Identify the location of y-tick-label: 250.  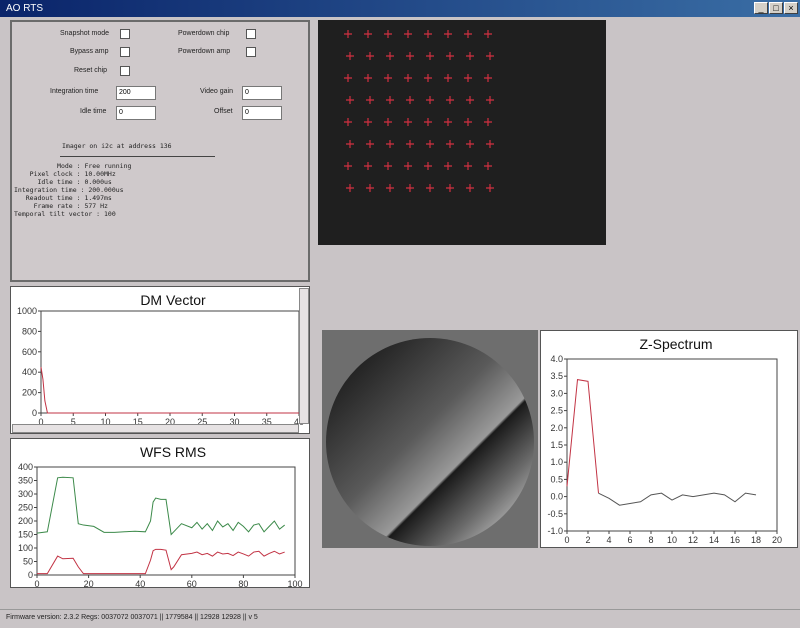
(25, 508).